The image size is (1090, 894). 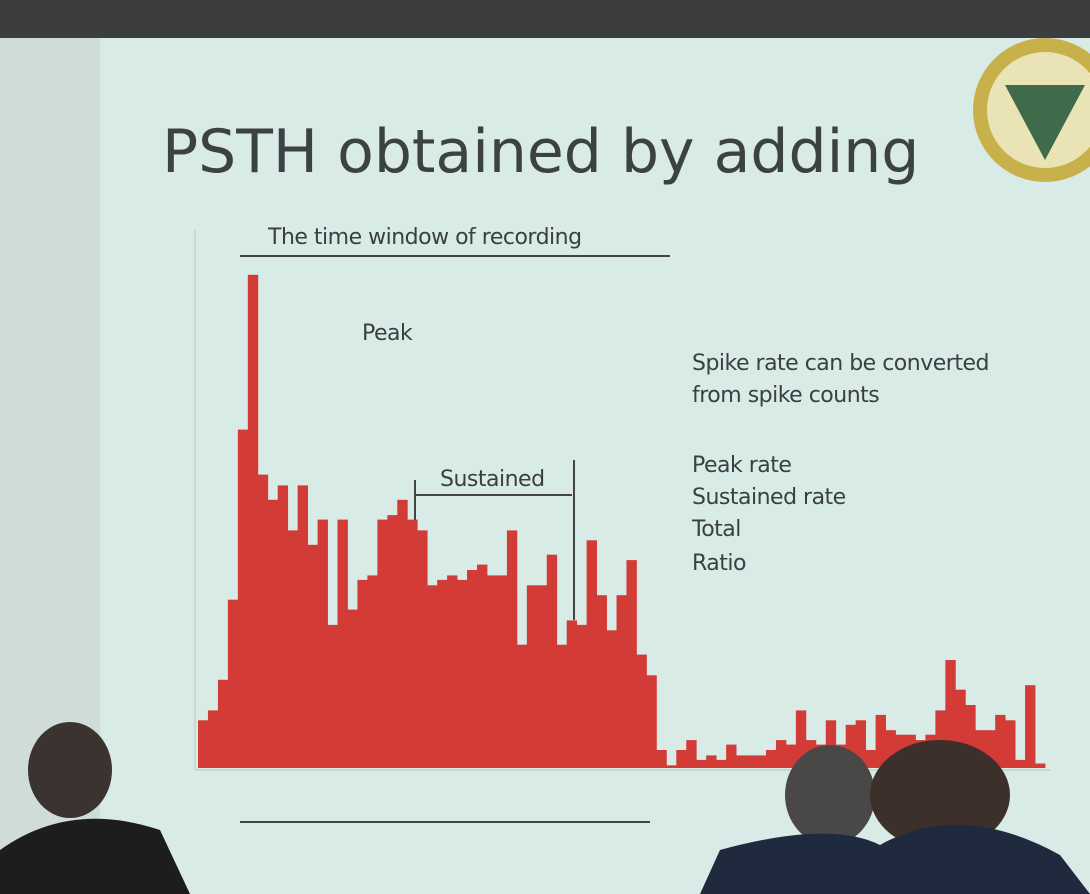 I want to click on annotation: Peak rate, so click(x=741, y=465).